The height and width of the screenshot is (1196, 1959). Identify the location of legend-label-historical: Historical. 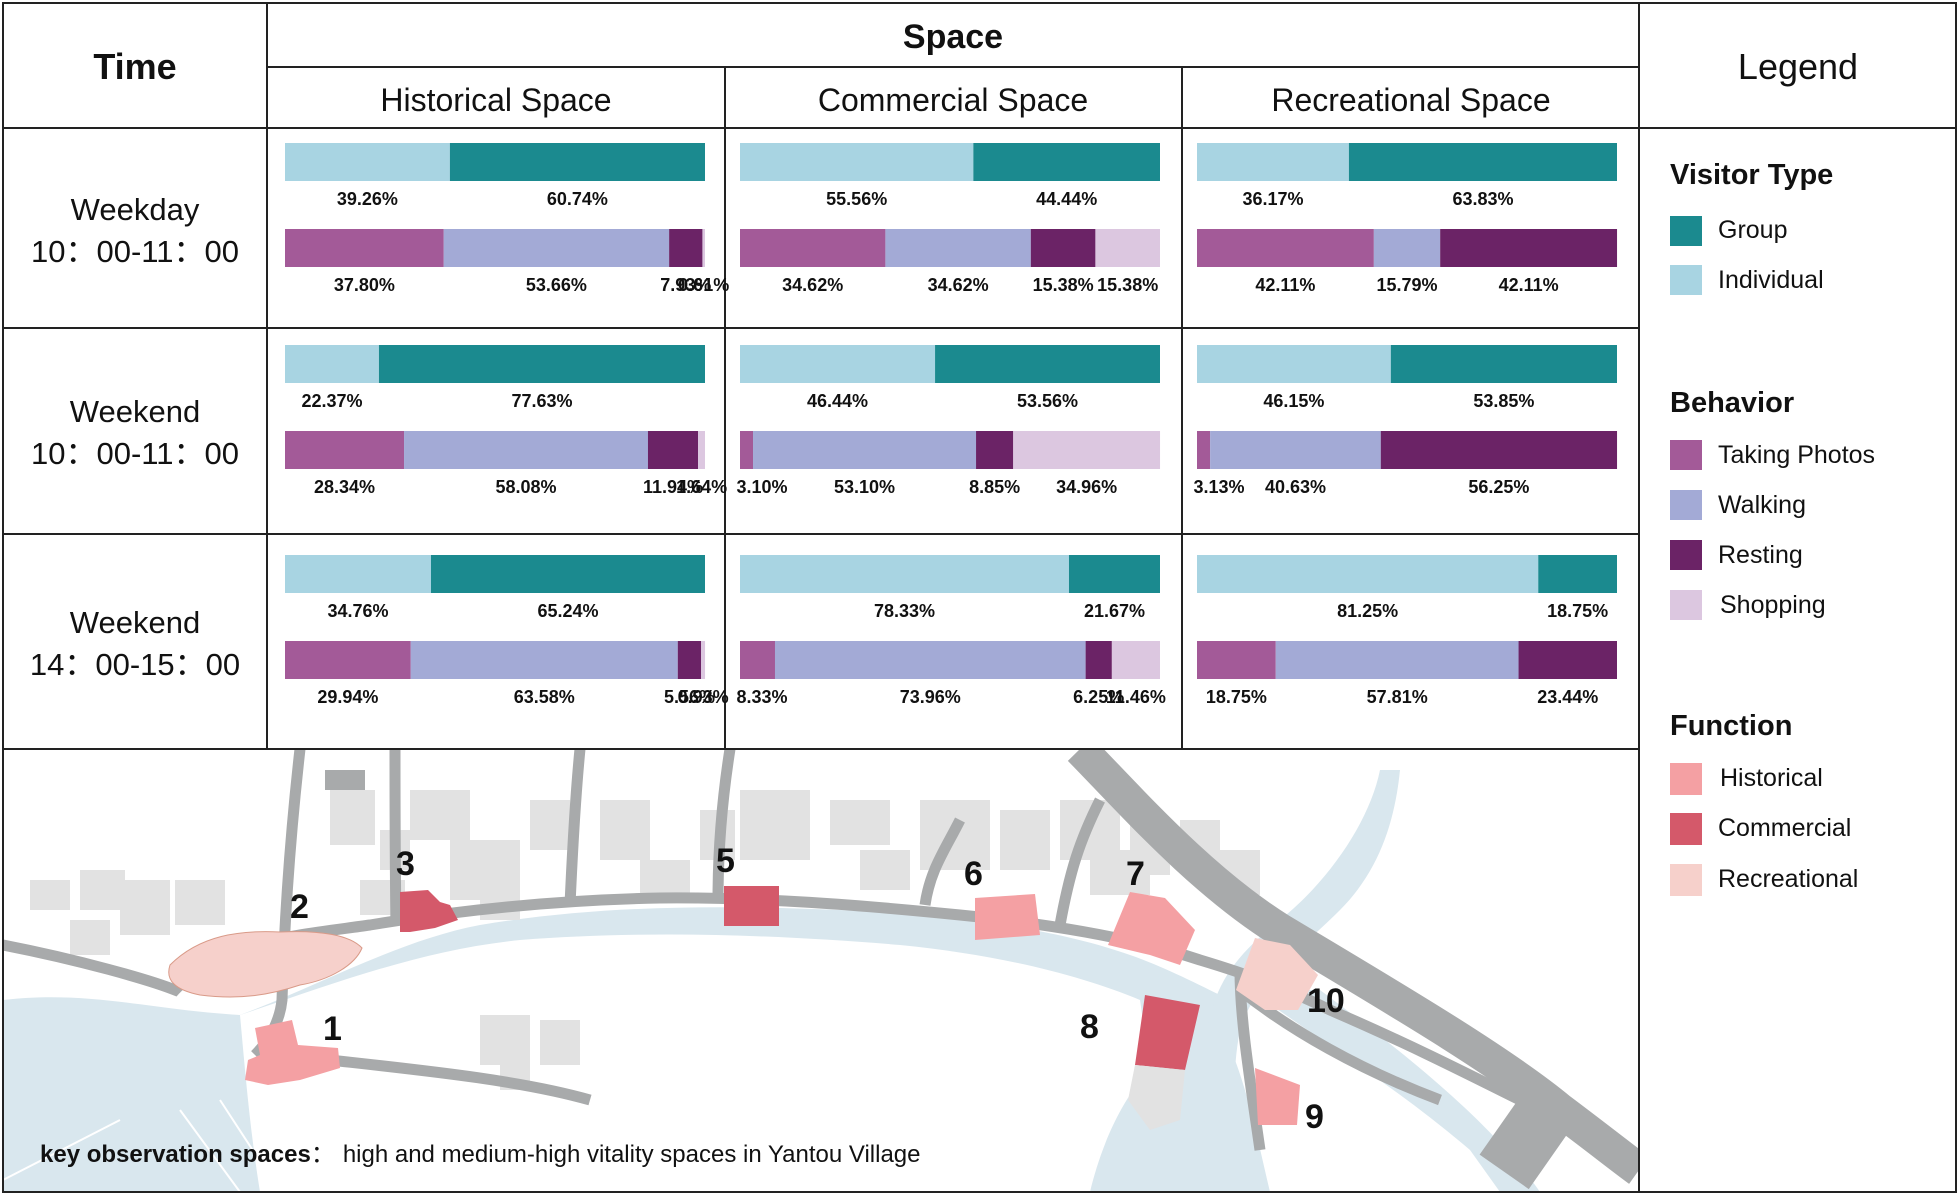
(1771, 778).